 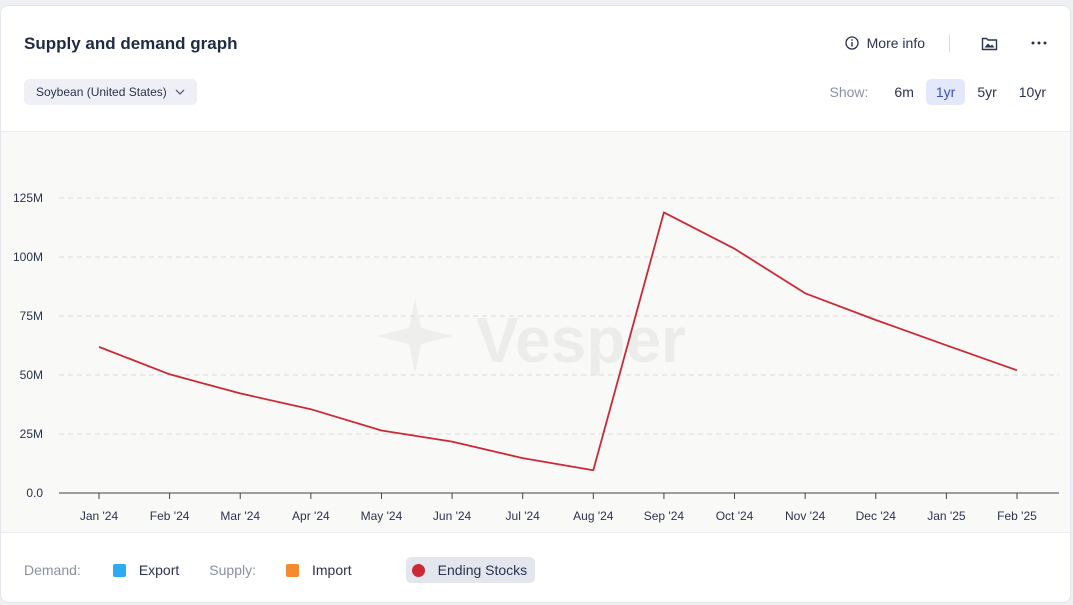 I want to click on more-options-button, so click(x=1039, y=43).